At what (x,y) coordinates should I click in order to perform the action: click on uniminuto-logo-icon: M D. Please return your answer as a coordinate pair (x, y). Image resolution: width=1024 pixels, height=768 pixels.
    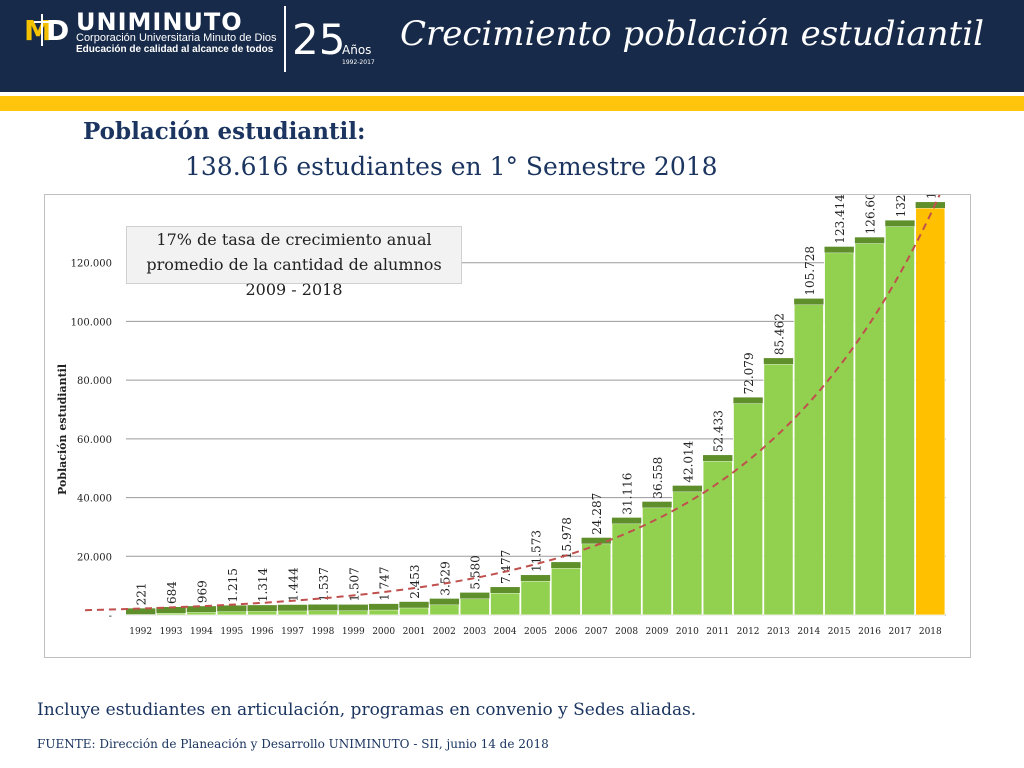
    Looking at the image, I should click on (46, 30).